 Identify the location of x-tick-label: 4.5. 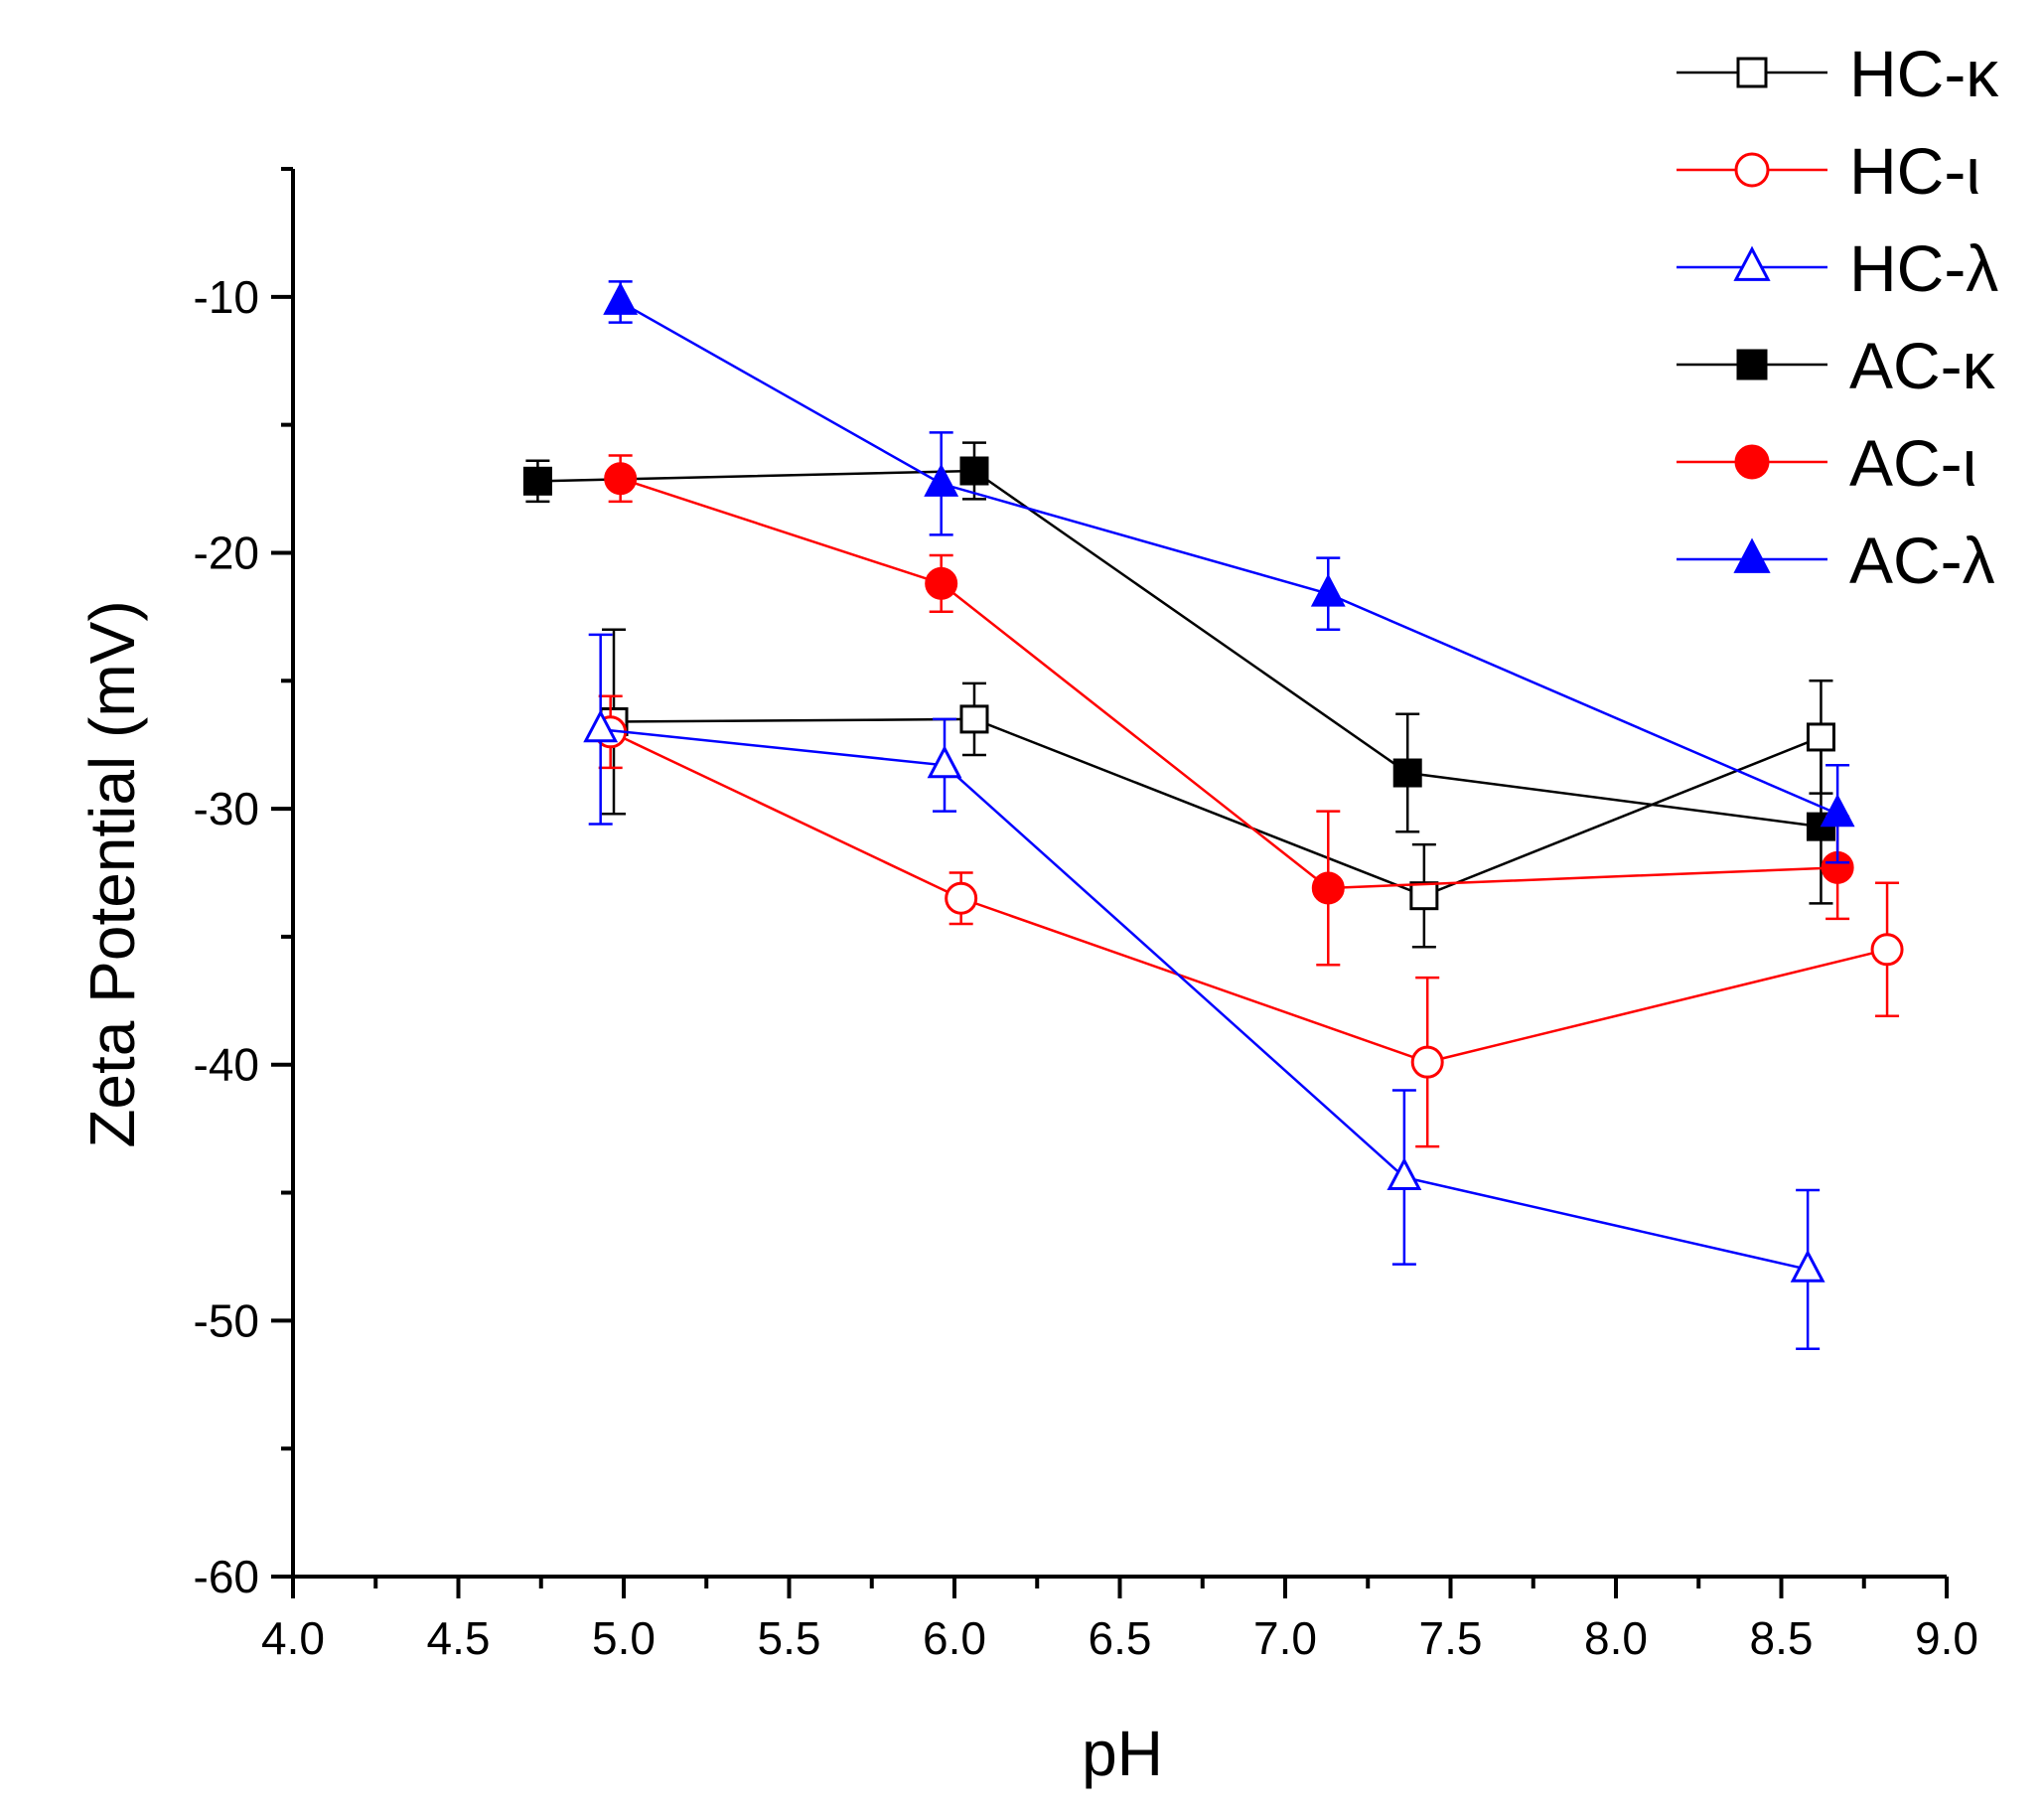
(459, 1638).